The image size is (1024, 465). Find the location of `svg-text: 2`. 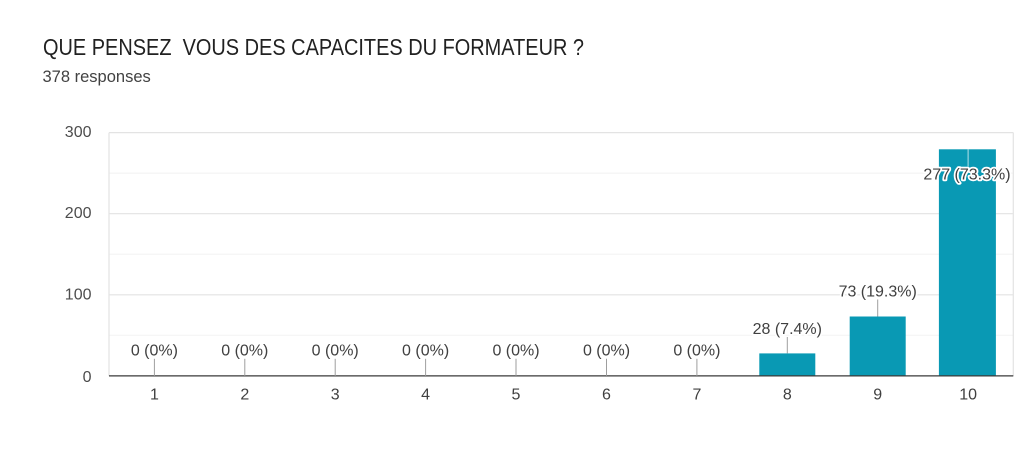

svg-text: 2 is located at coordinates (244, 395).